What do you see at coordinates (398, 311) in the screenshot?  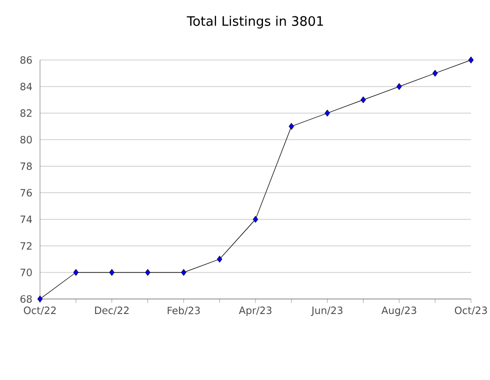 I see `x-tick-label: Aug/23` at bounding box center [398, 311].